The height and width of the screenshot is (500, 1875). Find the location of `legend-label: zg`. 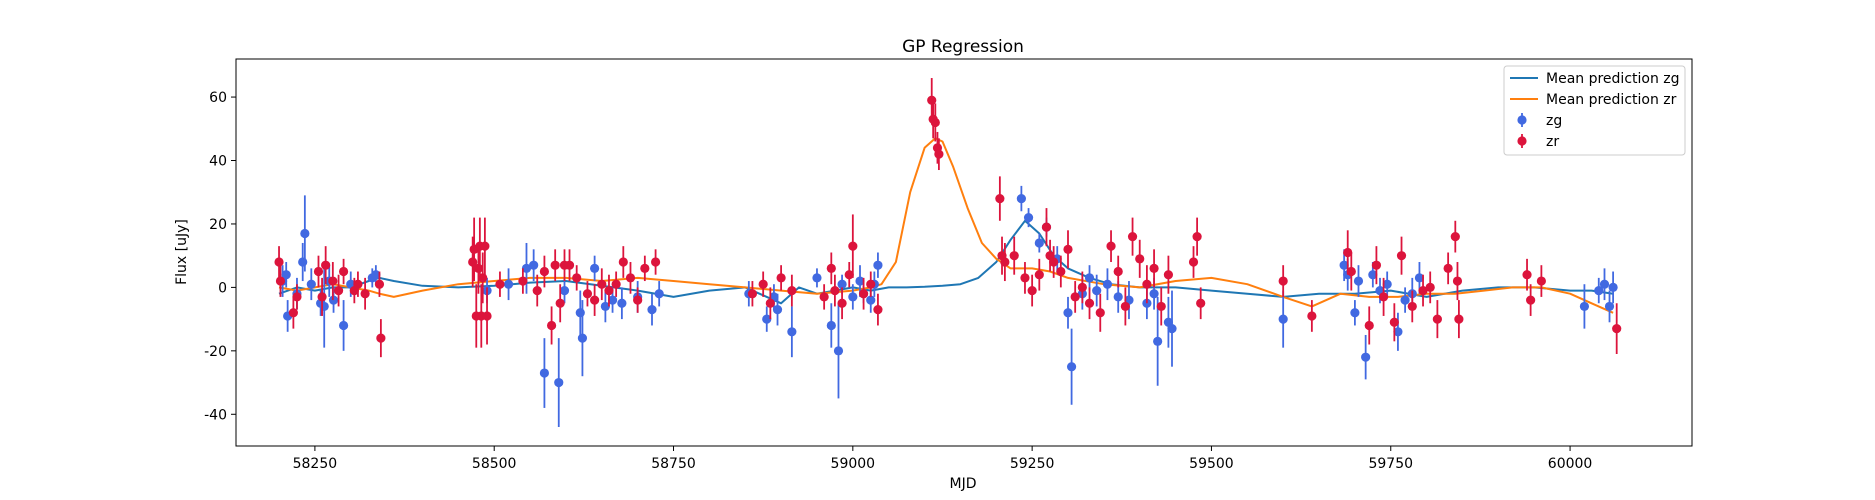

legend-label: zg is located at coordinates (1554, 121).